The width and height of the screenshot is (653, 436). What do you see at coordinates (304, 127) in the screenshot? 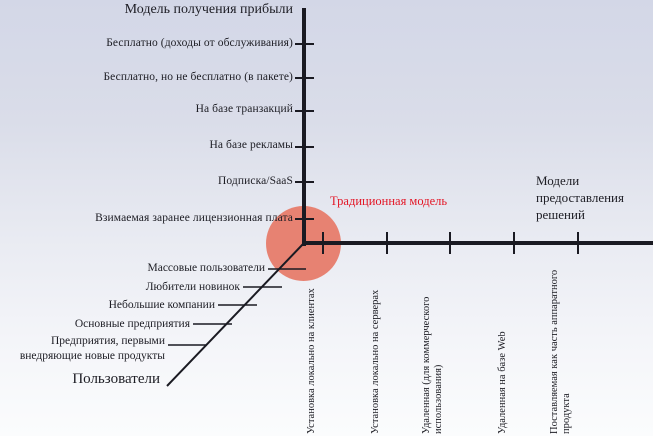
I see `vertical-axis-line` at bounding box center [304, 127].